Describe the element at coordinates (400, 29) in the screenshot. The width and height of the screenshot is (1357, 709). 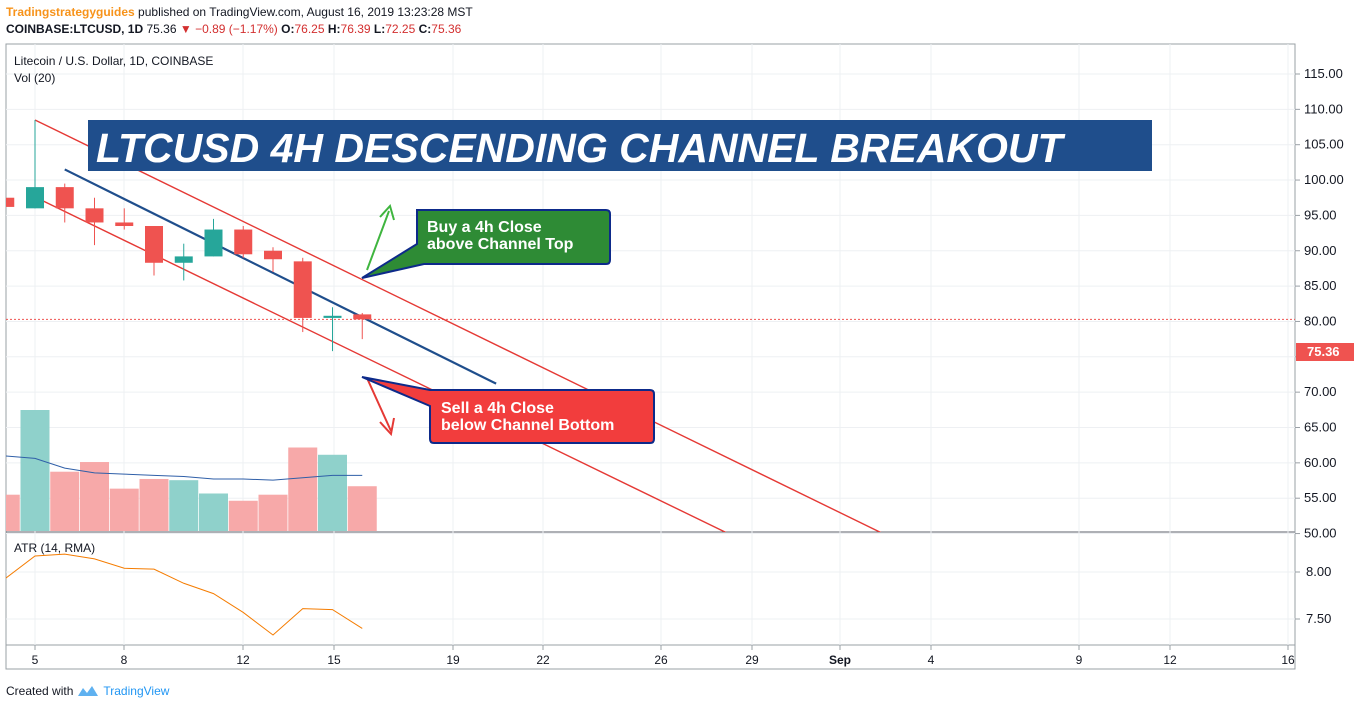
I see `low-value: 72.25` at that location.